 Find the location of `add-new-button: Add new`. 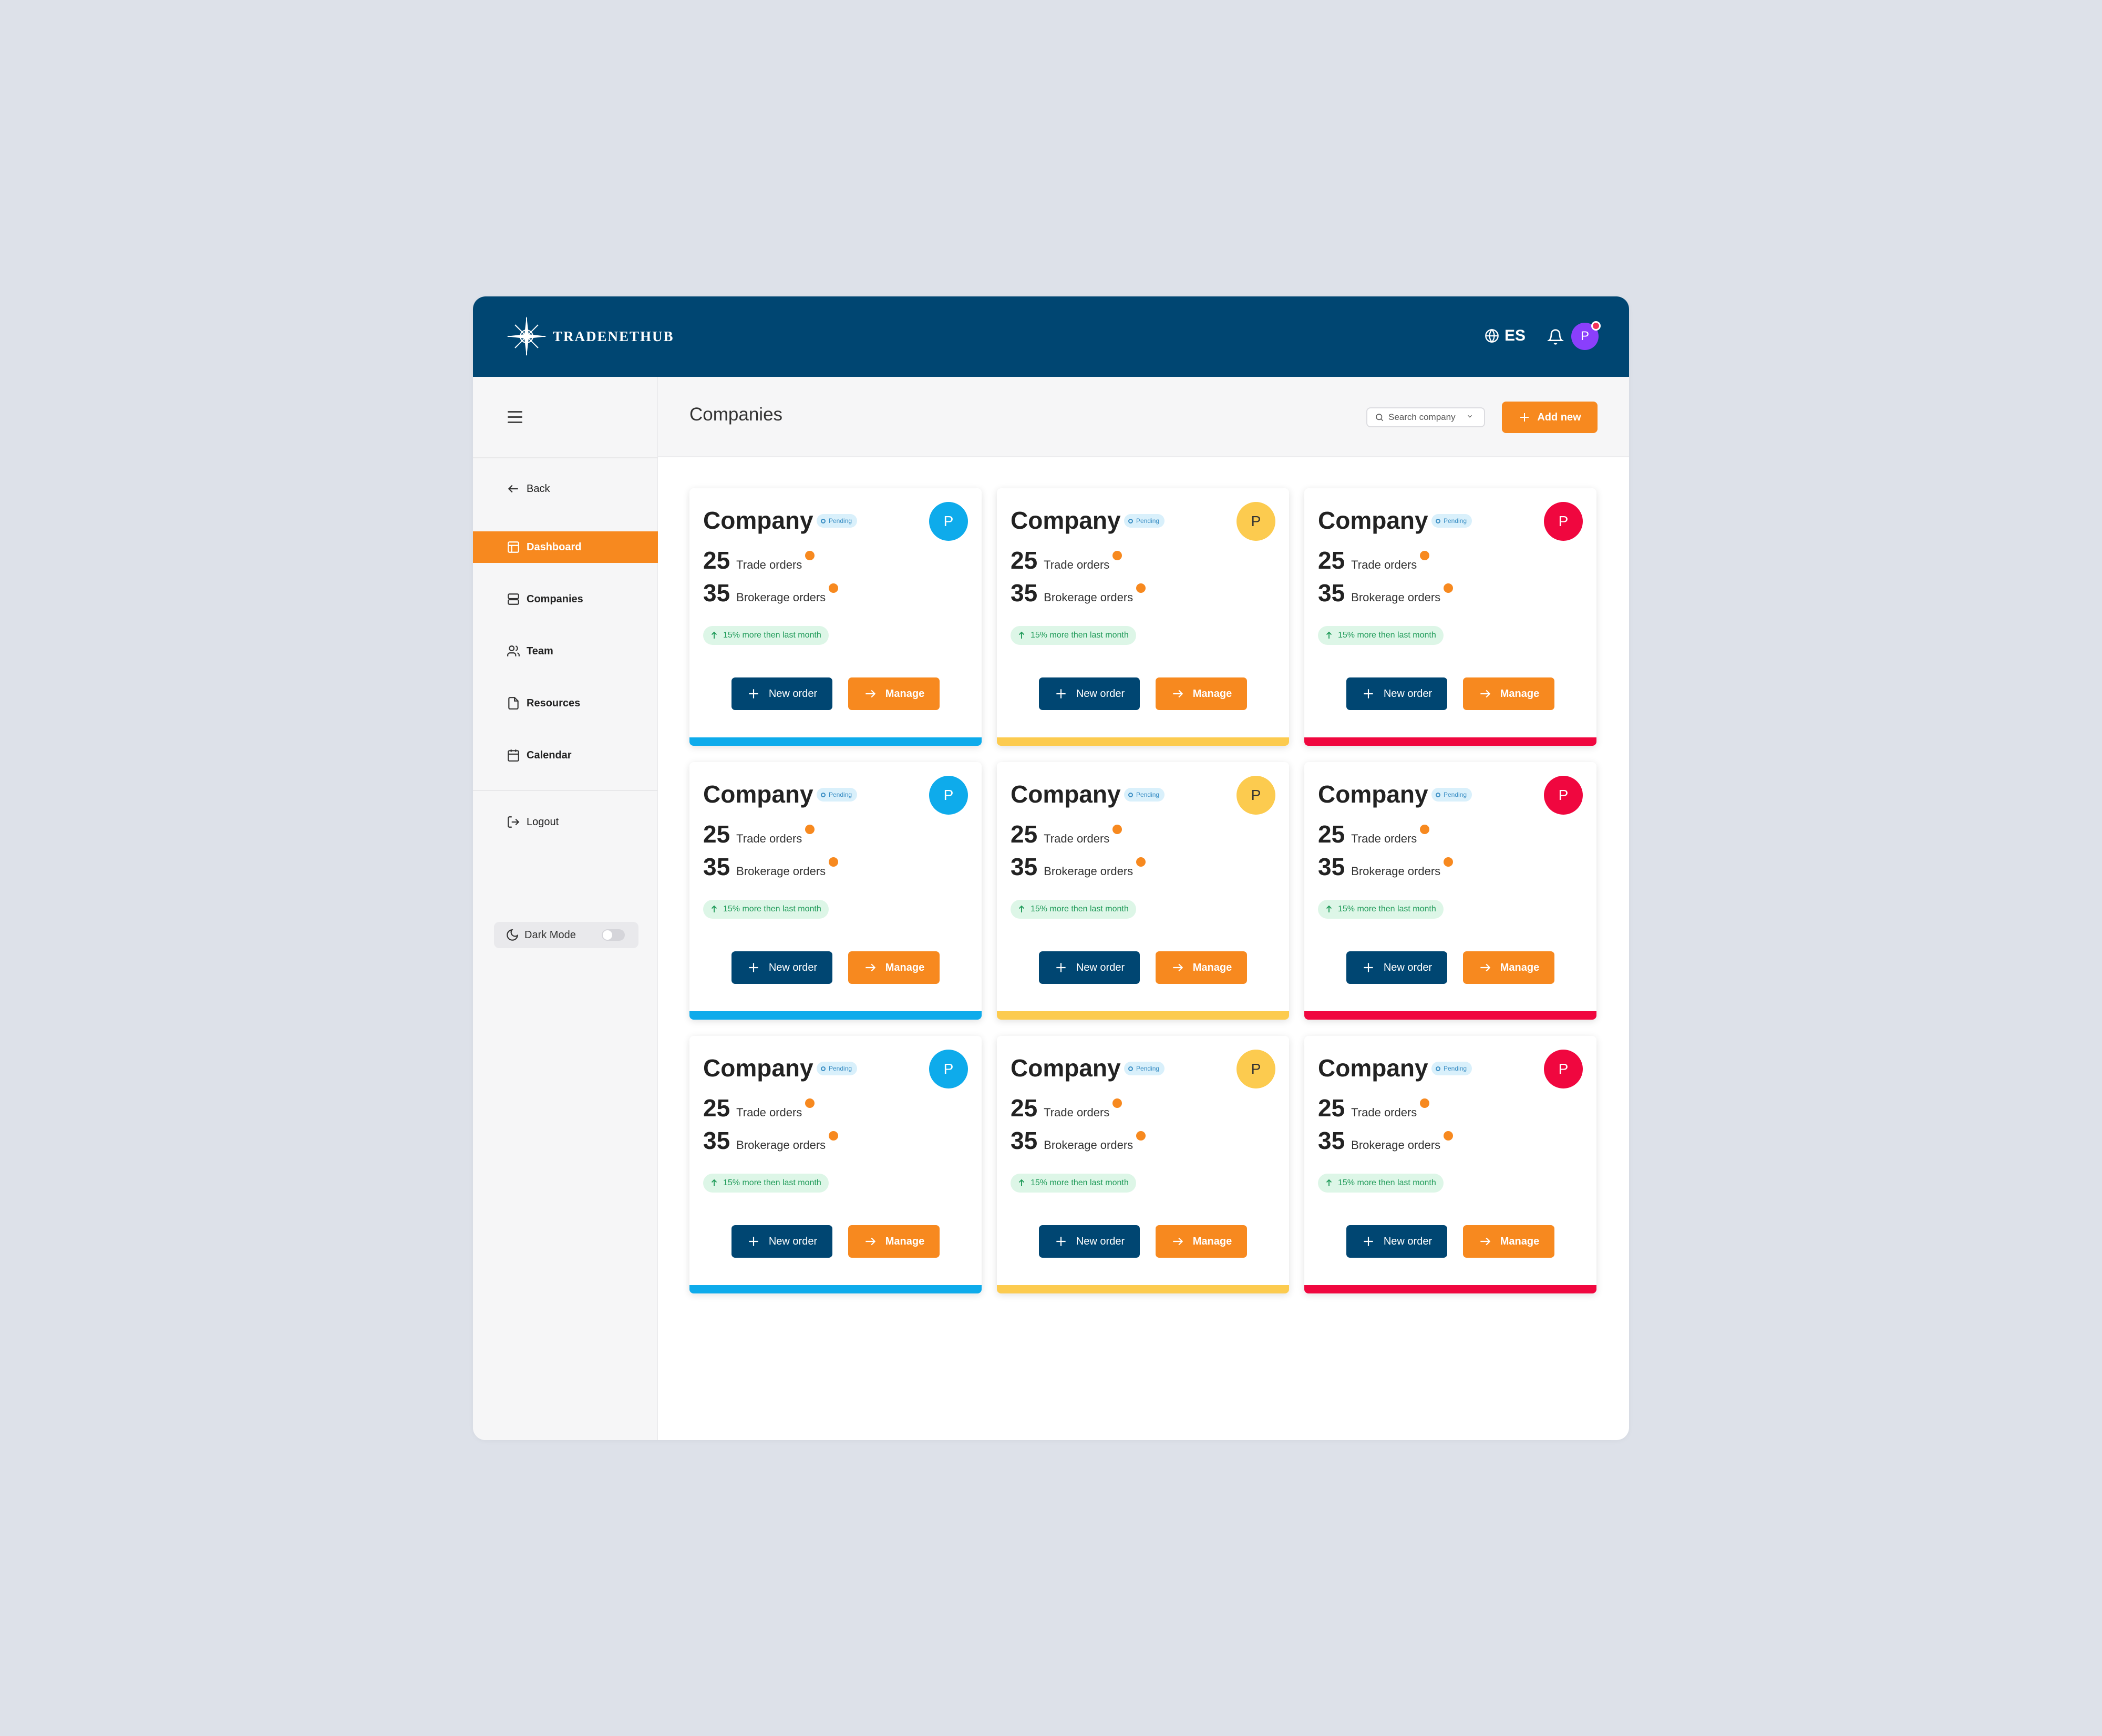

add-new-button: Add new is located at coordinates (1550, 418).